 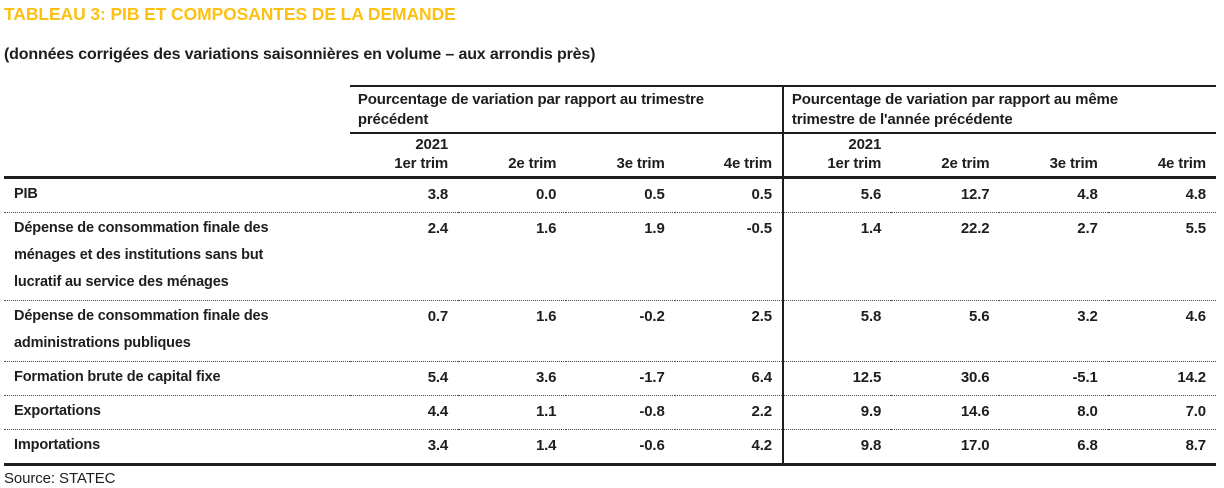 What do you see at coordinates (512, 194) in the screenshot?
I see `value-cell: 0.0` at bounding box center [512, 194].